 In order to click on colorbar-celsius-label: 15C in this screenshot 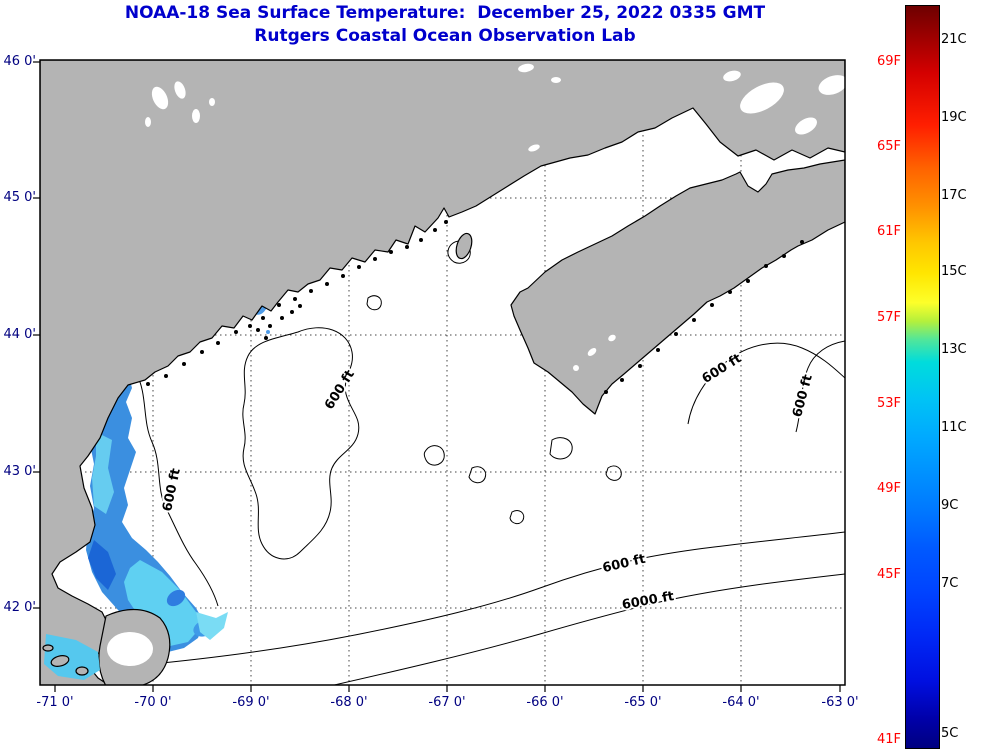, I will do `click(954, 271)`.